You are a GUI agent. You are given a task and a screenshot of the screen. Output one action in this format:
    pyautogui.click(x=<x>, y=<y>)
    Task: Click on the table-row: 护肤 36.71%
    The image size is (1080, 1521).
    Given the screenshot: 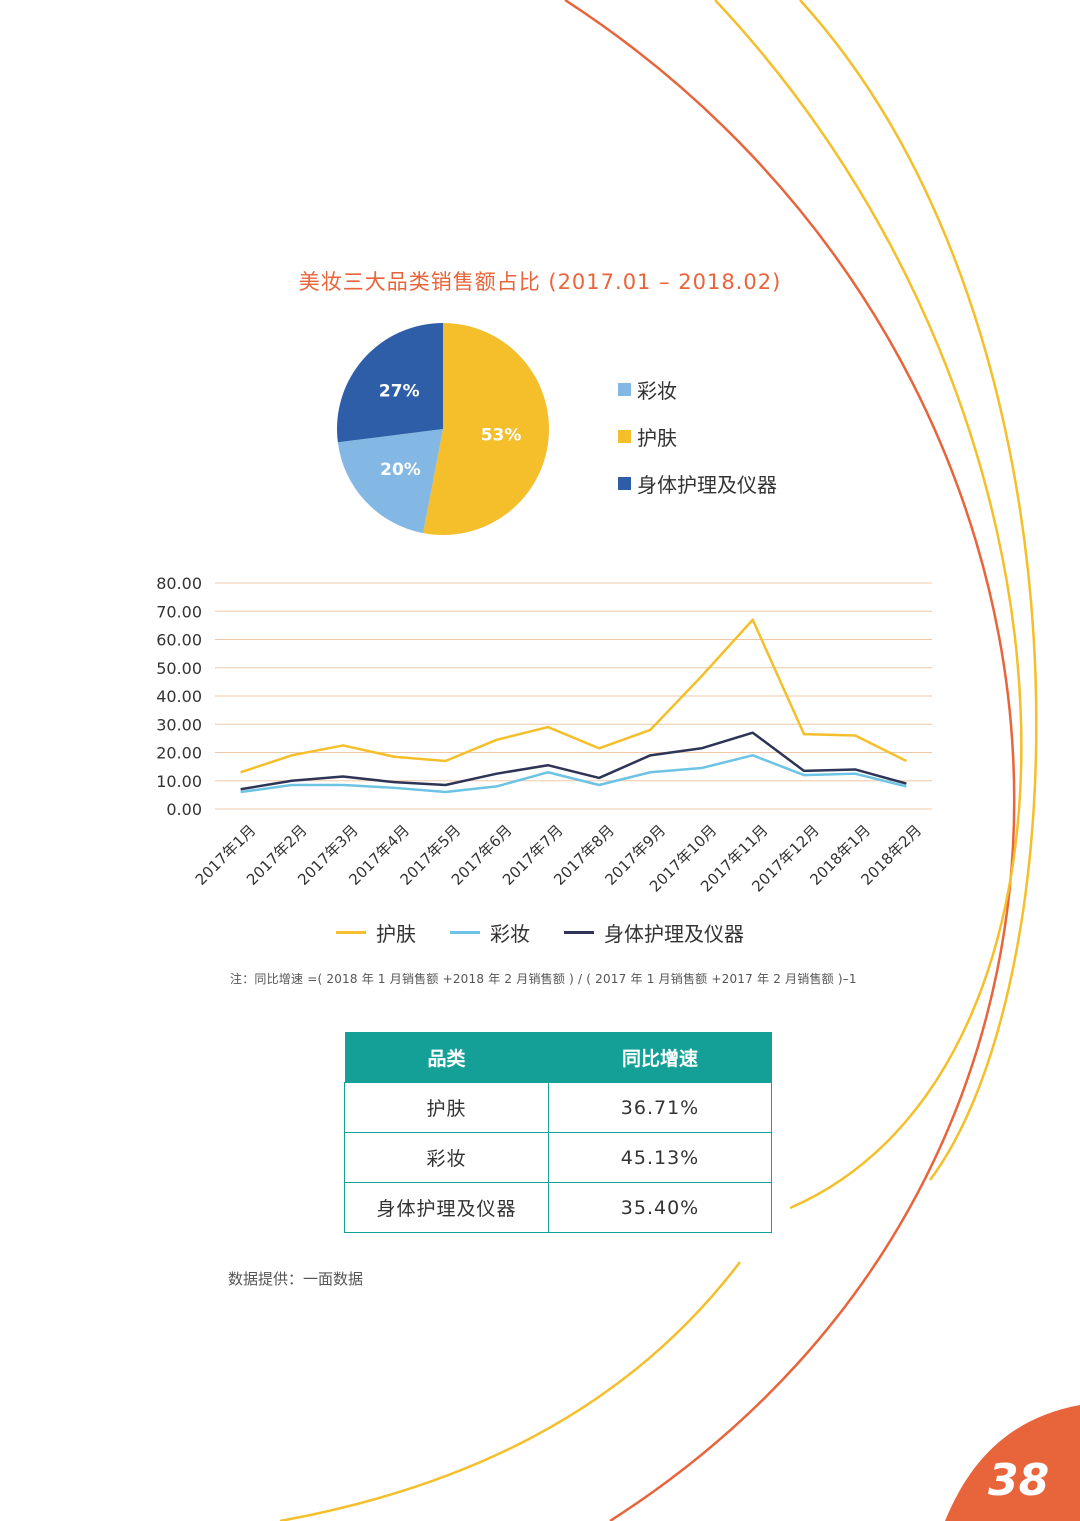 What is the action you would take?
    pyautogui.click(x=558, y=1107)
    